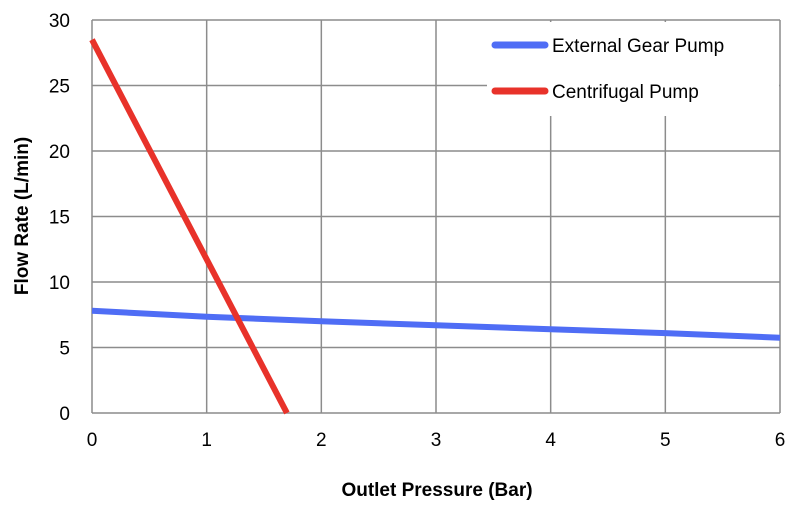  I want to click on x-tick-label: 2, so click(321, 440).